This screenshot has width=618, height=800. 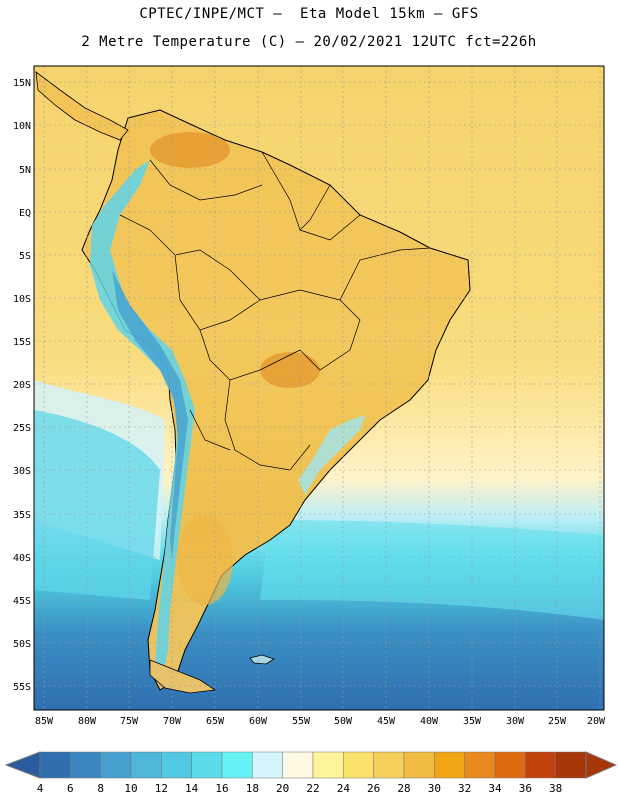 What do you see at coordinates (465, 788) in the screenshot?
I see `colorbar-tick-label: 32` at bounding box center [465, 788].